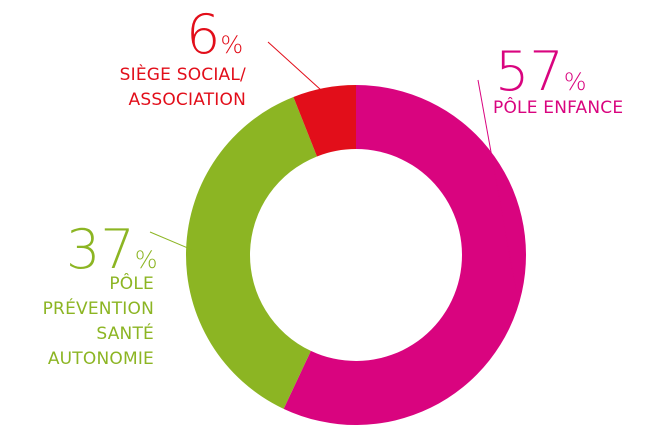 The height and width of the screenshot is (425, 669). I want to click on percent-sign-siege-social: %, so click(231, 45).